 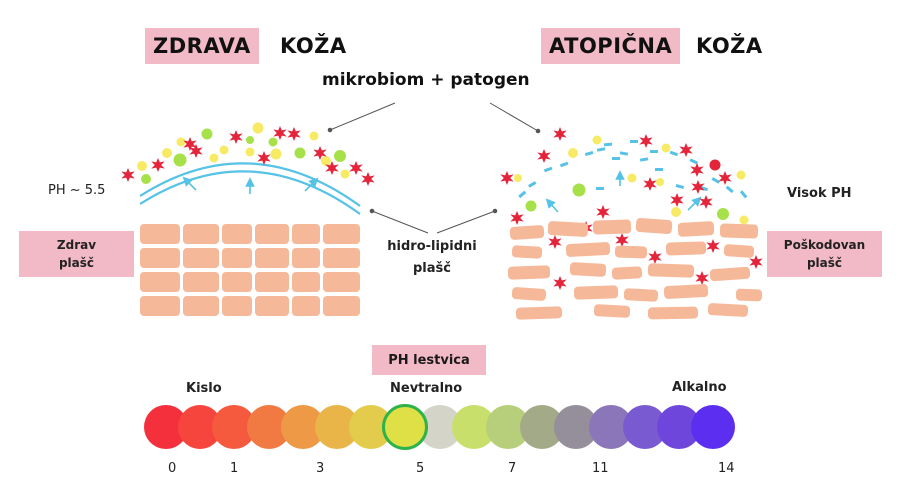 What do you see at coordinates (204, 388) in the screenshot?
I see `zone-acidic: Kislo` at bounding box center [204, 388].